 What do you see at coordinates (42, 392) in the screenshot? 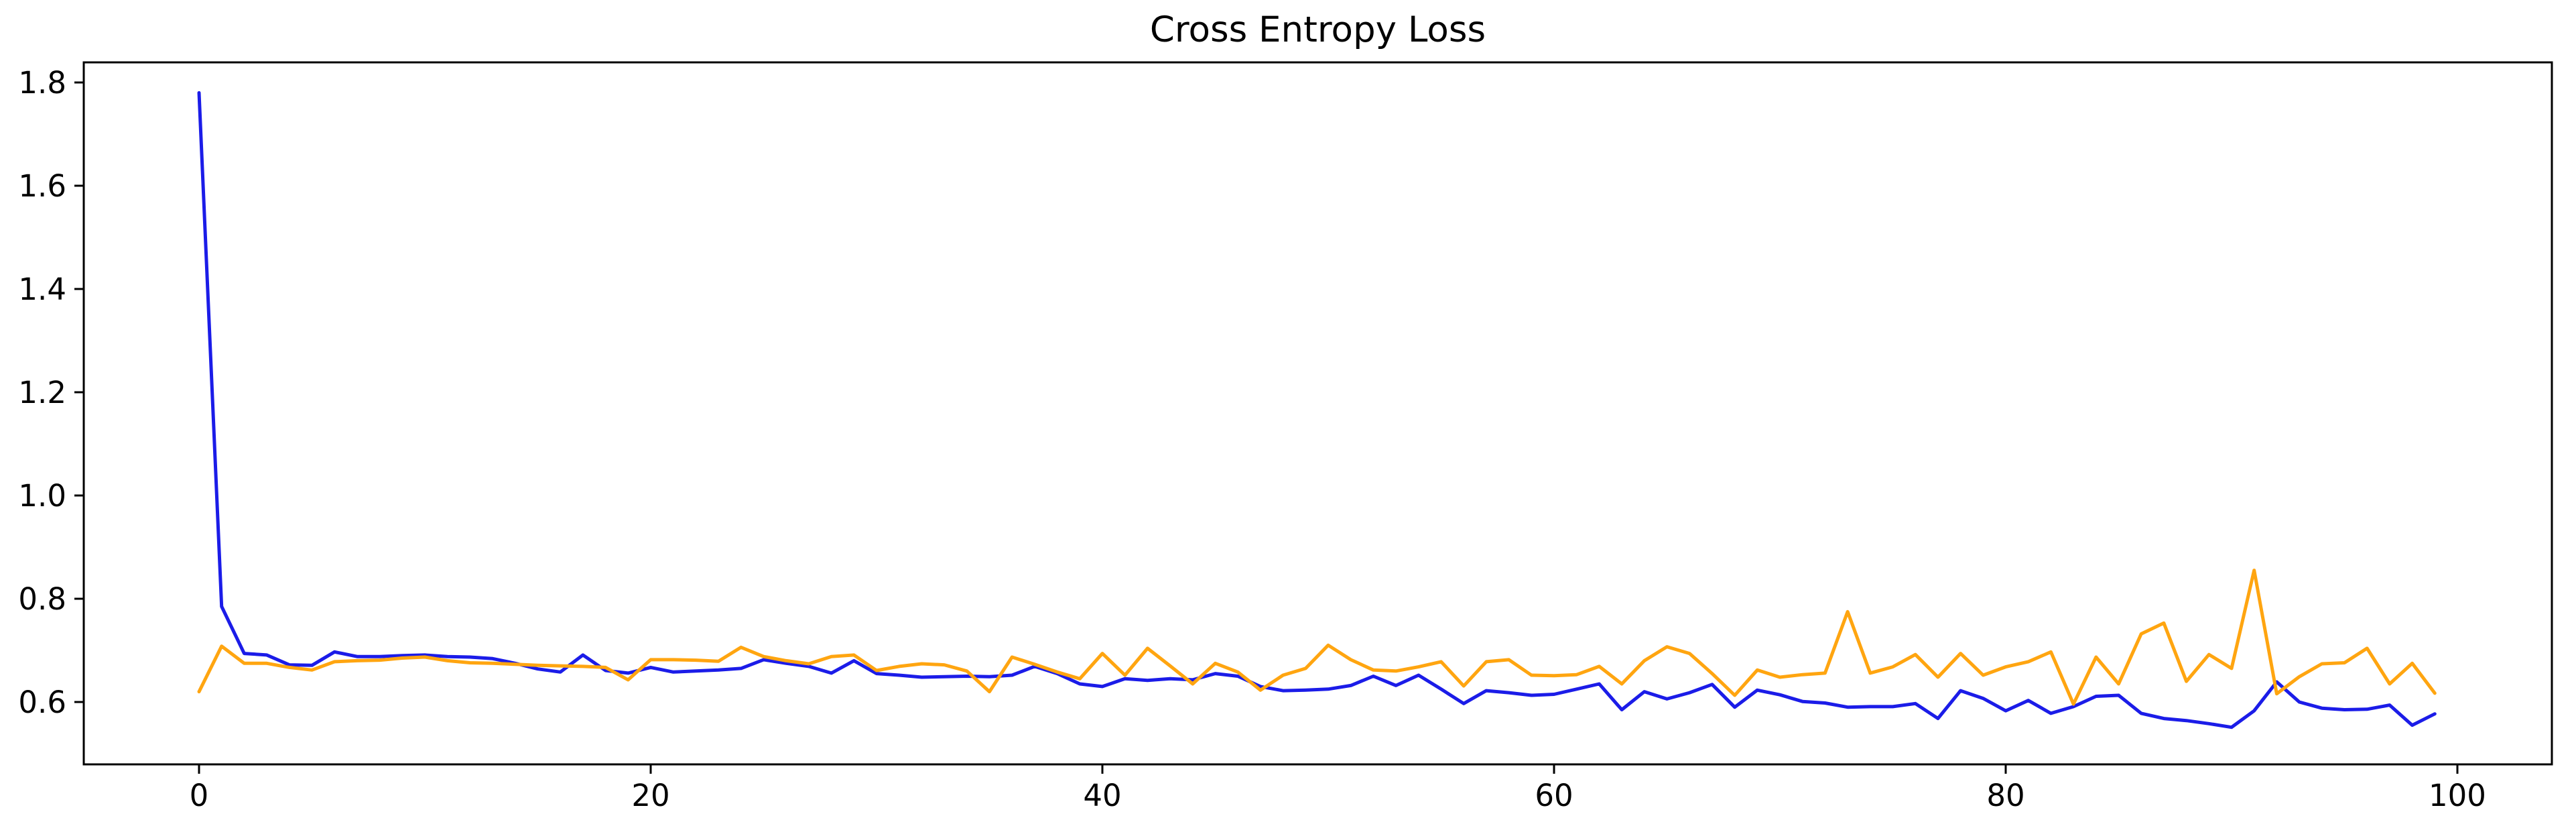
I see `y-tick-label: 1.2` at bounding box center [42, 392].